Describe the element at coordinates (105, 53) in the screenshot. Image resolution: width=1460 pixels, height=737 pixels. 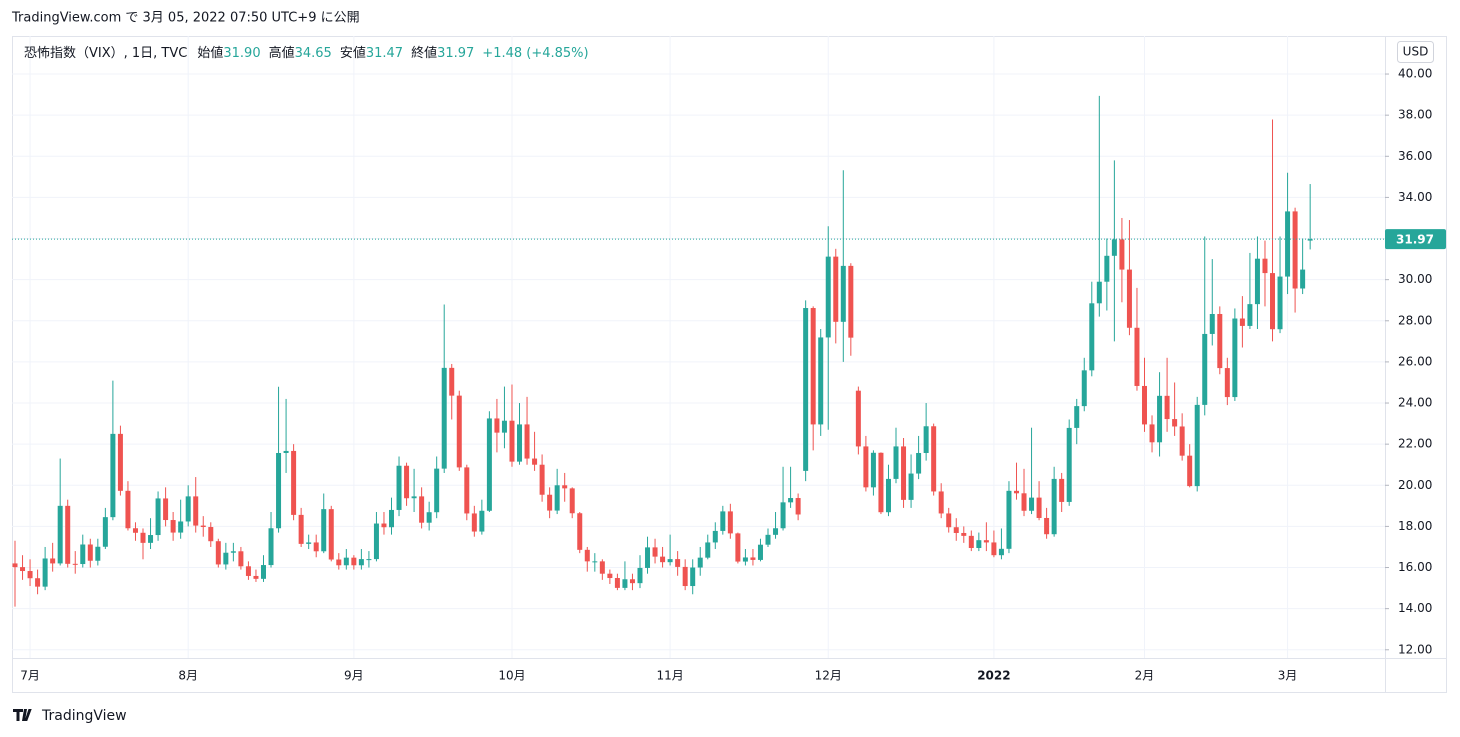
I see `legend-symbol: 恐怖指数（VIX）, 1日, TVC` at that location.